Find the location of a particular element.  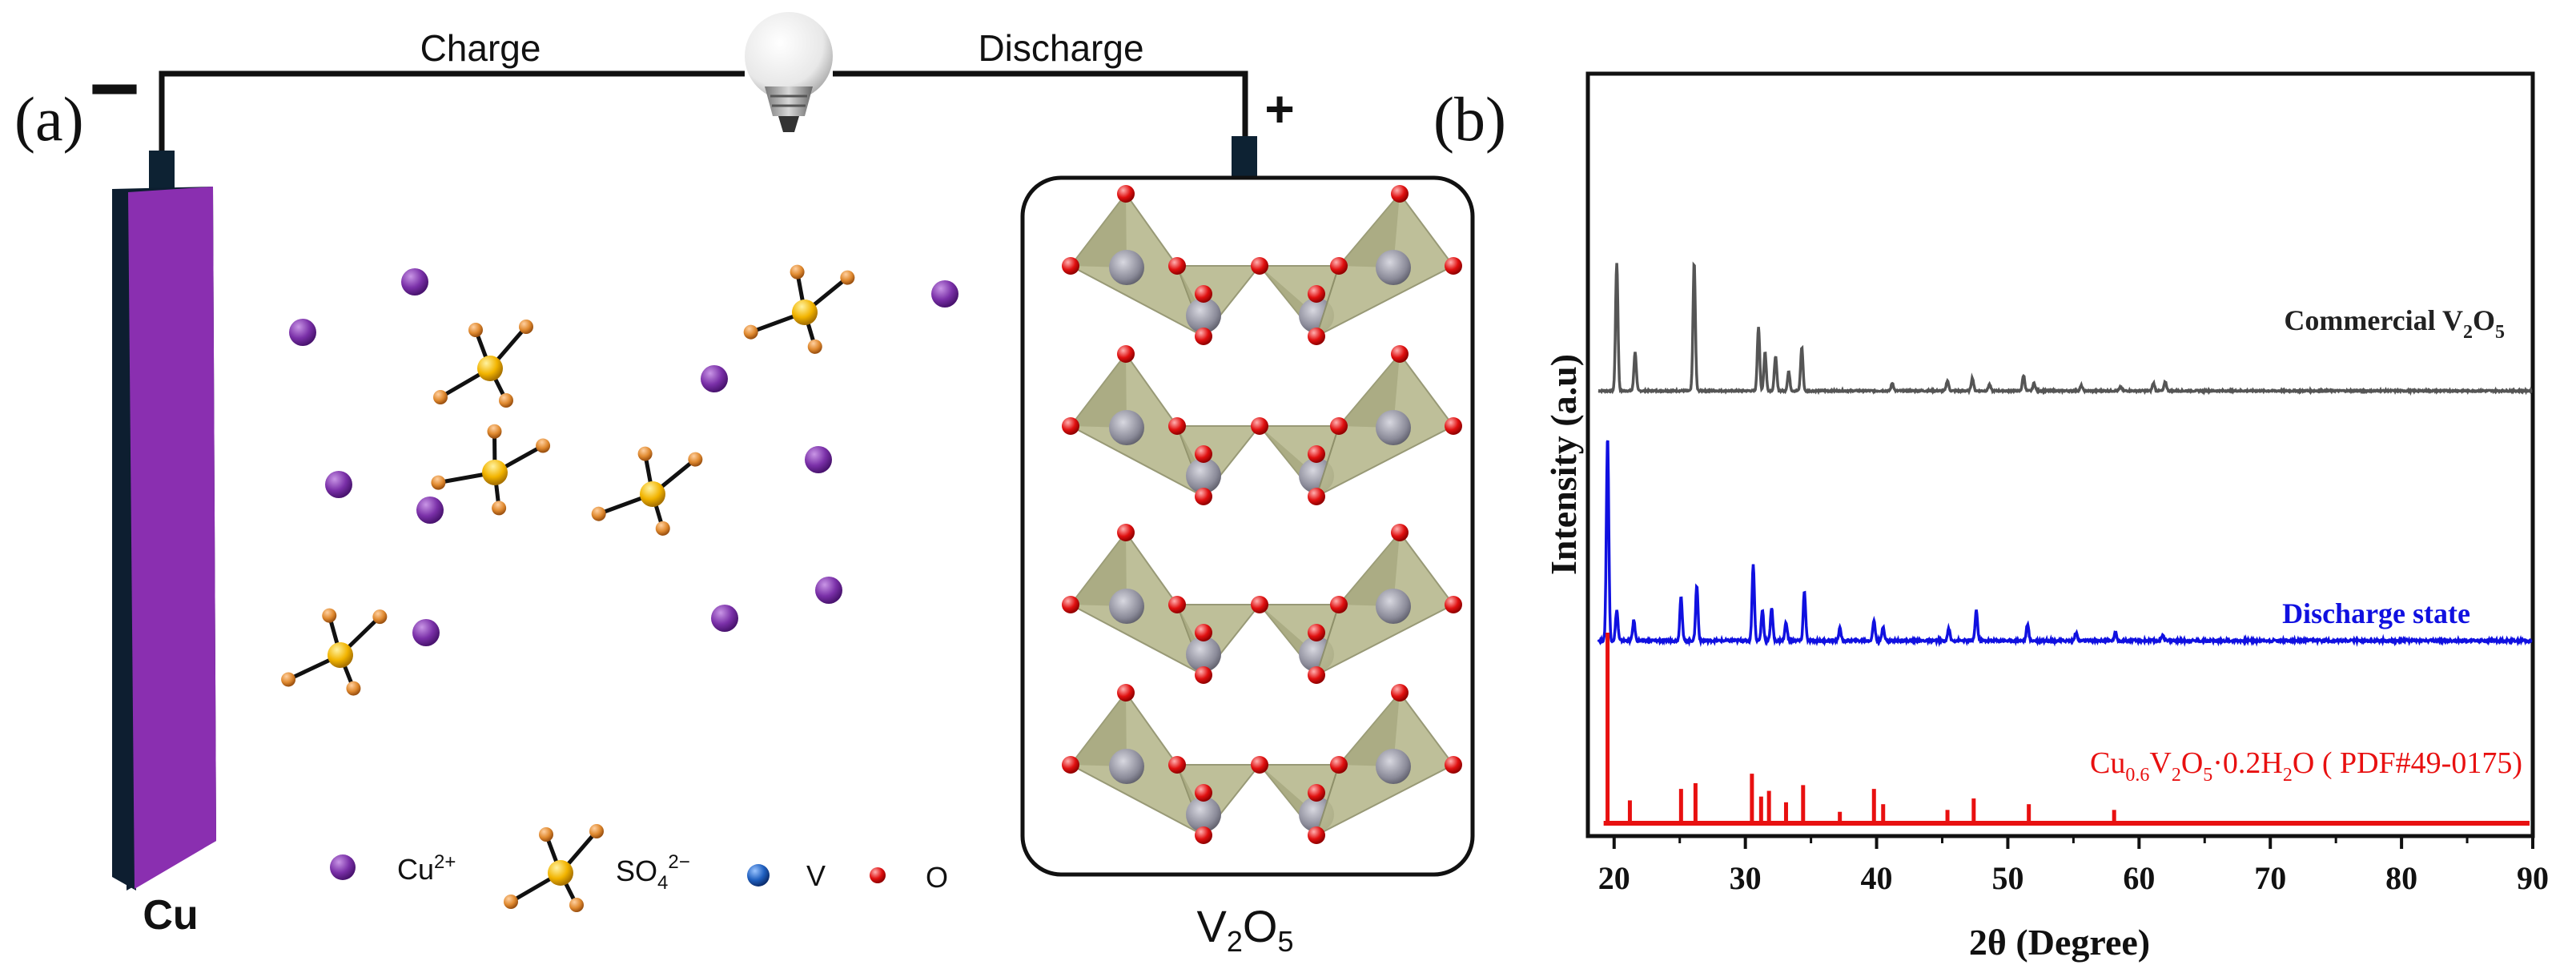

y-axis-label: Intensity (a.u) is located at coordinates (1563, 464).